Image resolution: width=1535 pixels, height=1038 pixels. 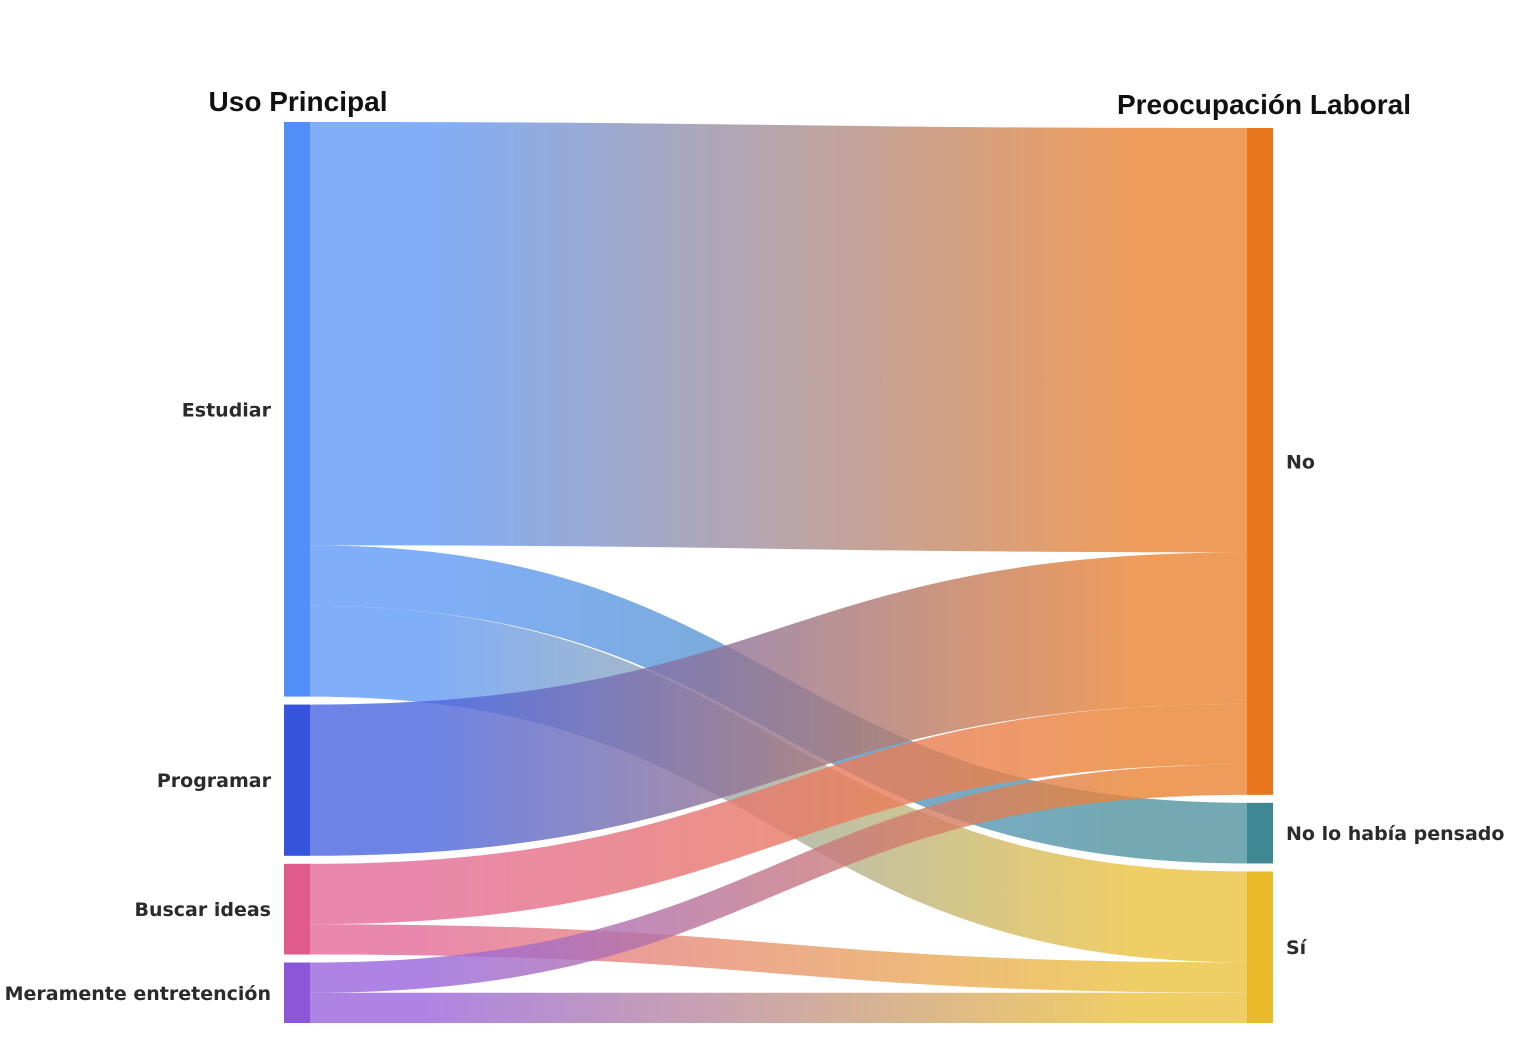 I want to click on node-label-buscar-ideas: Buscar ideas, so click(x=202, y=910).